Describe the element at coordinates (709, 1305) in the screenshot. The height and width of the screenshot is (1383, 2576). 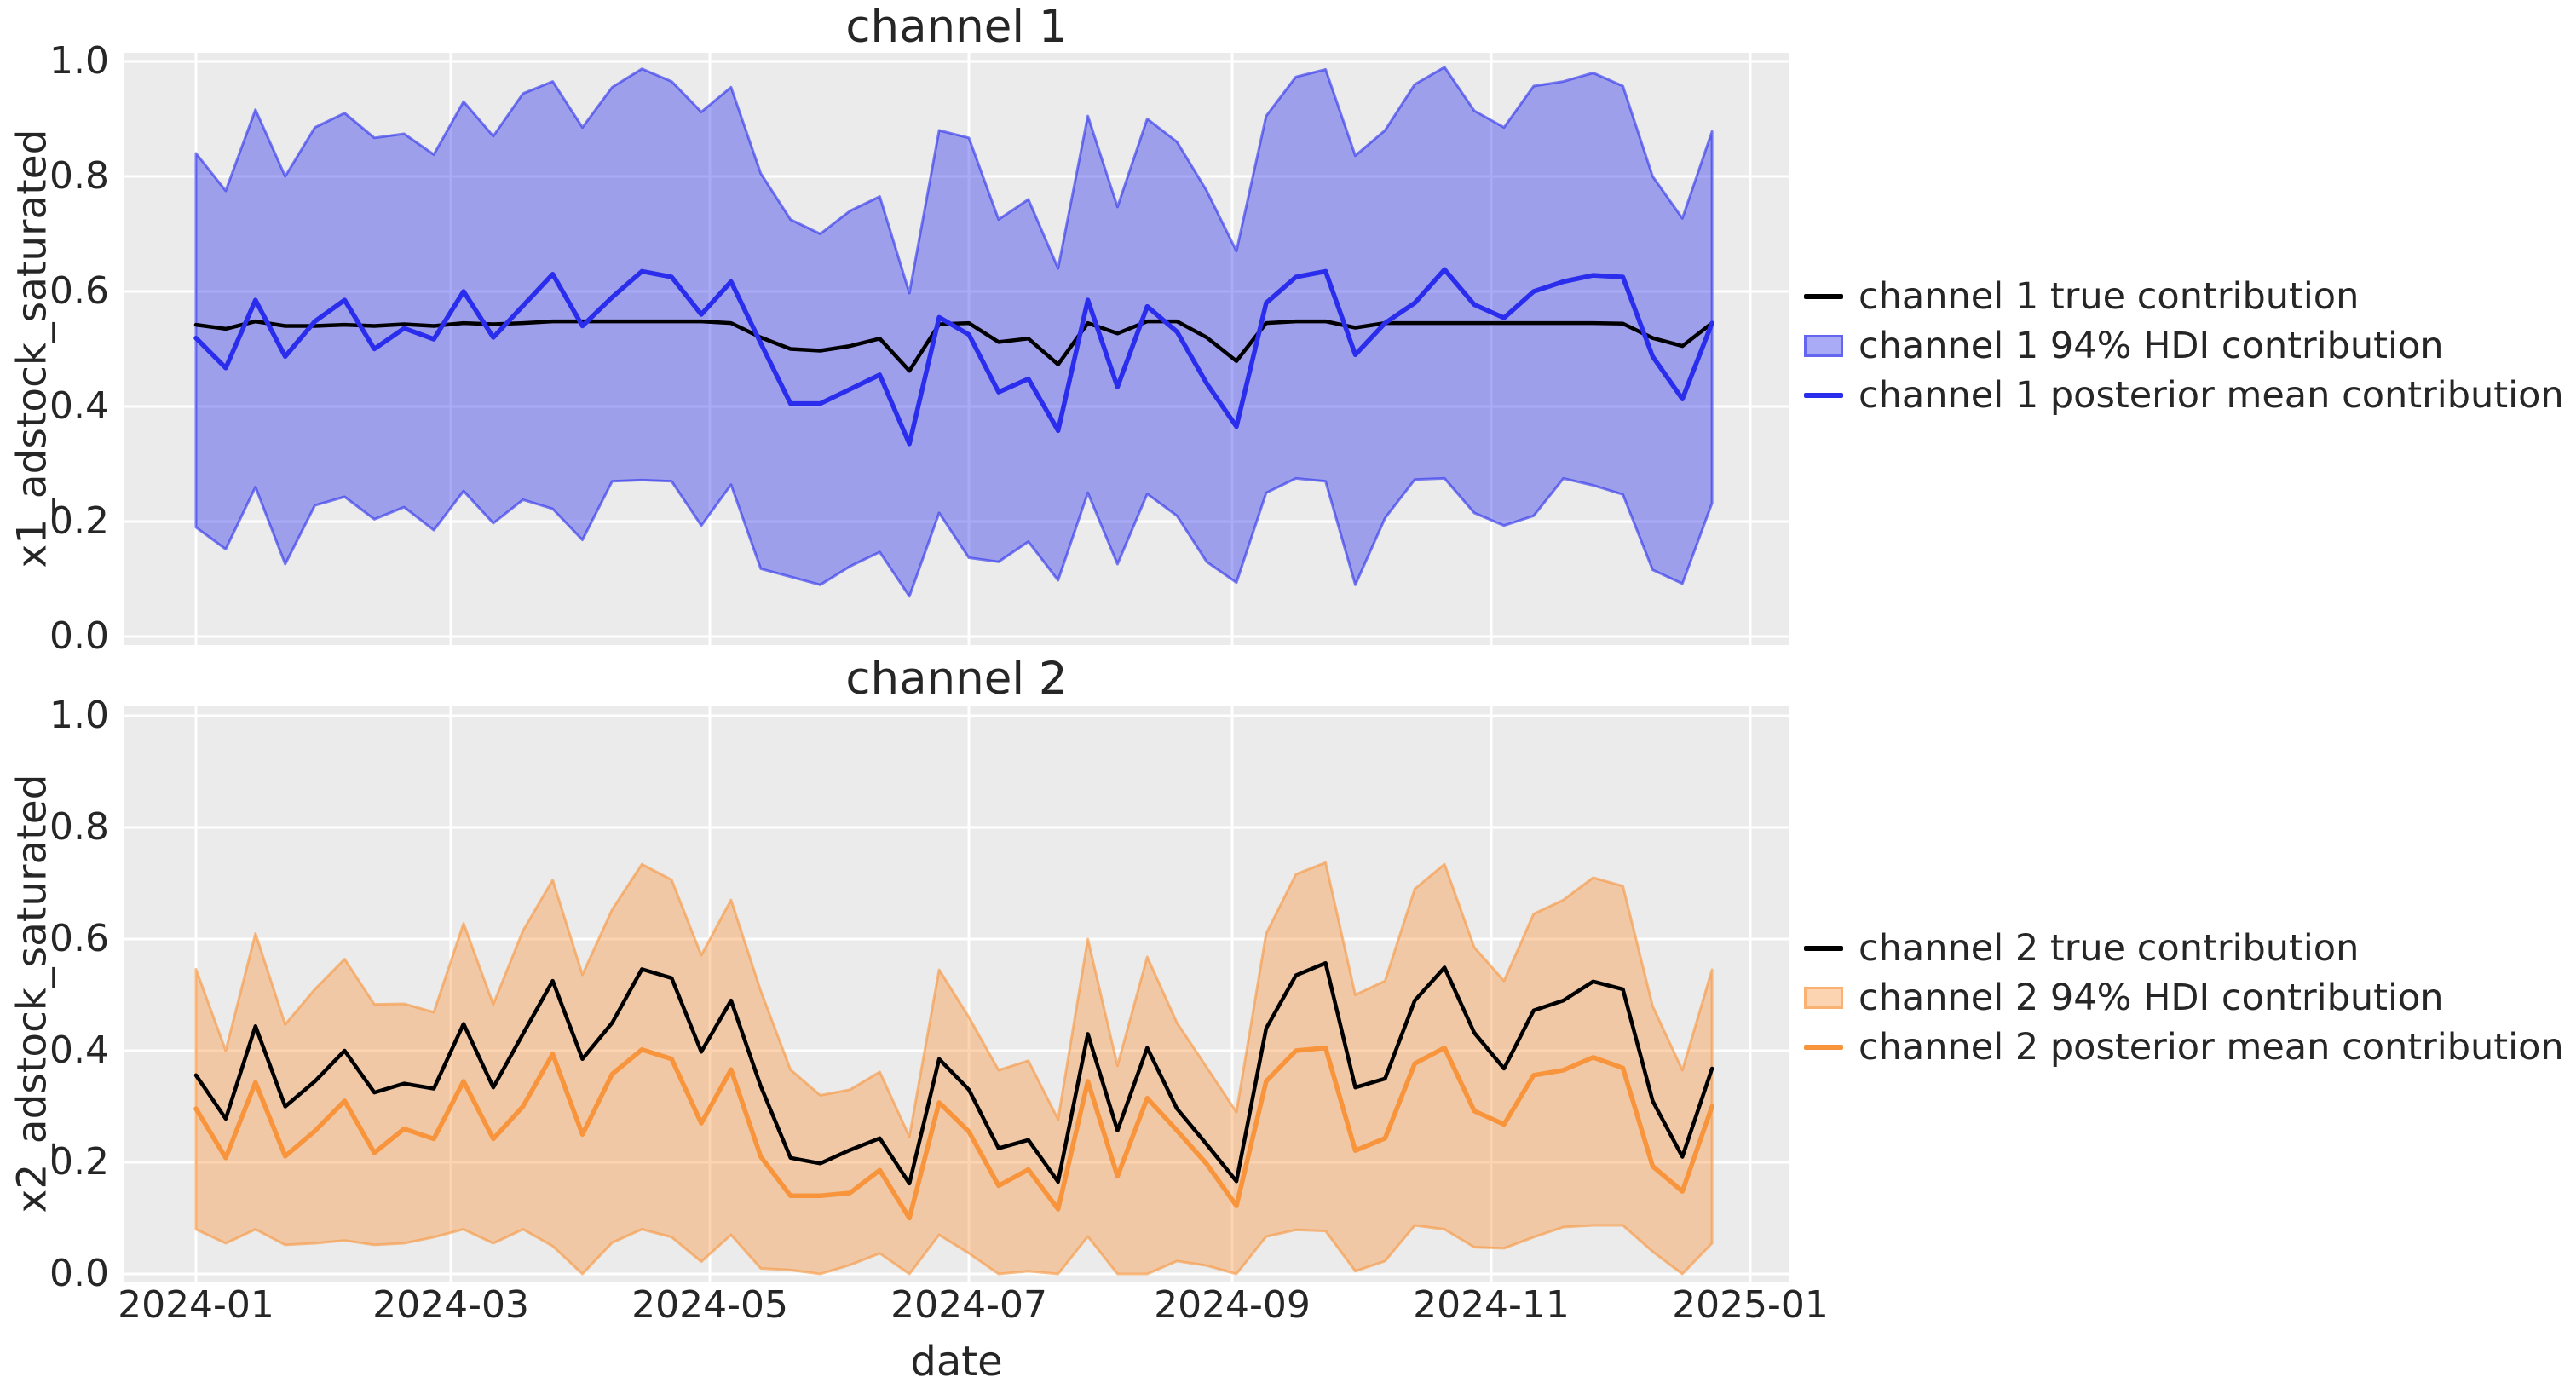
I see `x-tick-label: 2024-05` at that location.